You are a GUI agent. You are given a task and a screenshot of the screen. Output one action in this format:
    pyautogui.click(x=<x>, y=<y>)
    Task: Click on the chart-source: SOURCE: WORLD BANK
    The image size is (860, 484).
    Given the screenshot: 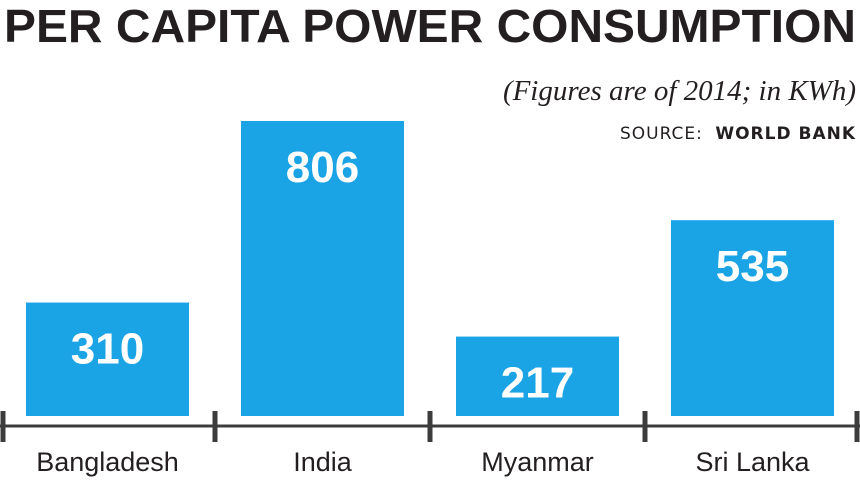 What is the action you would take?
    pyautogui.click(x=738, y=134)
    